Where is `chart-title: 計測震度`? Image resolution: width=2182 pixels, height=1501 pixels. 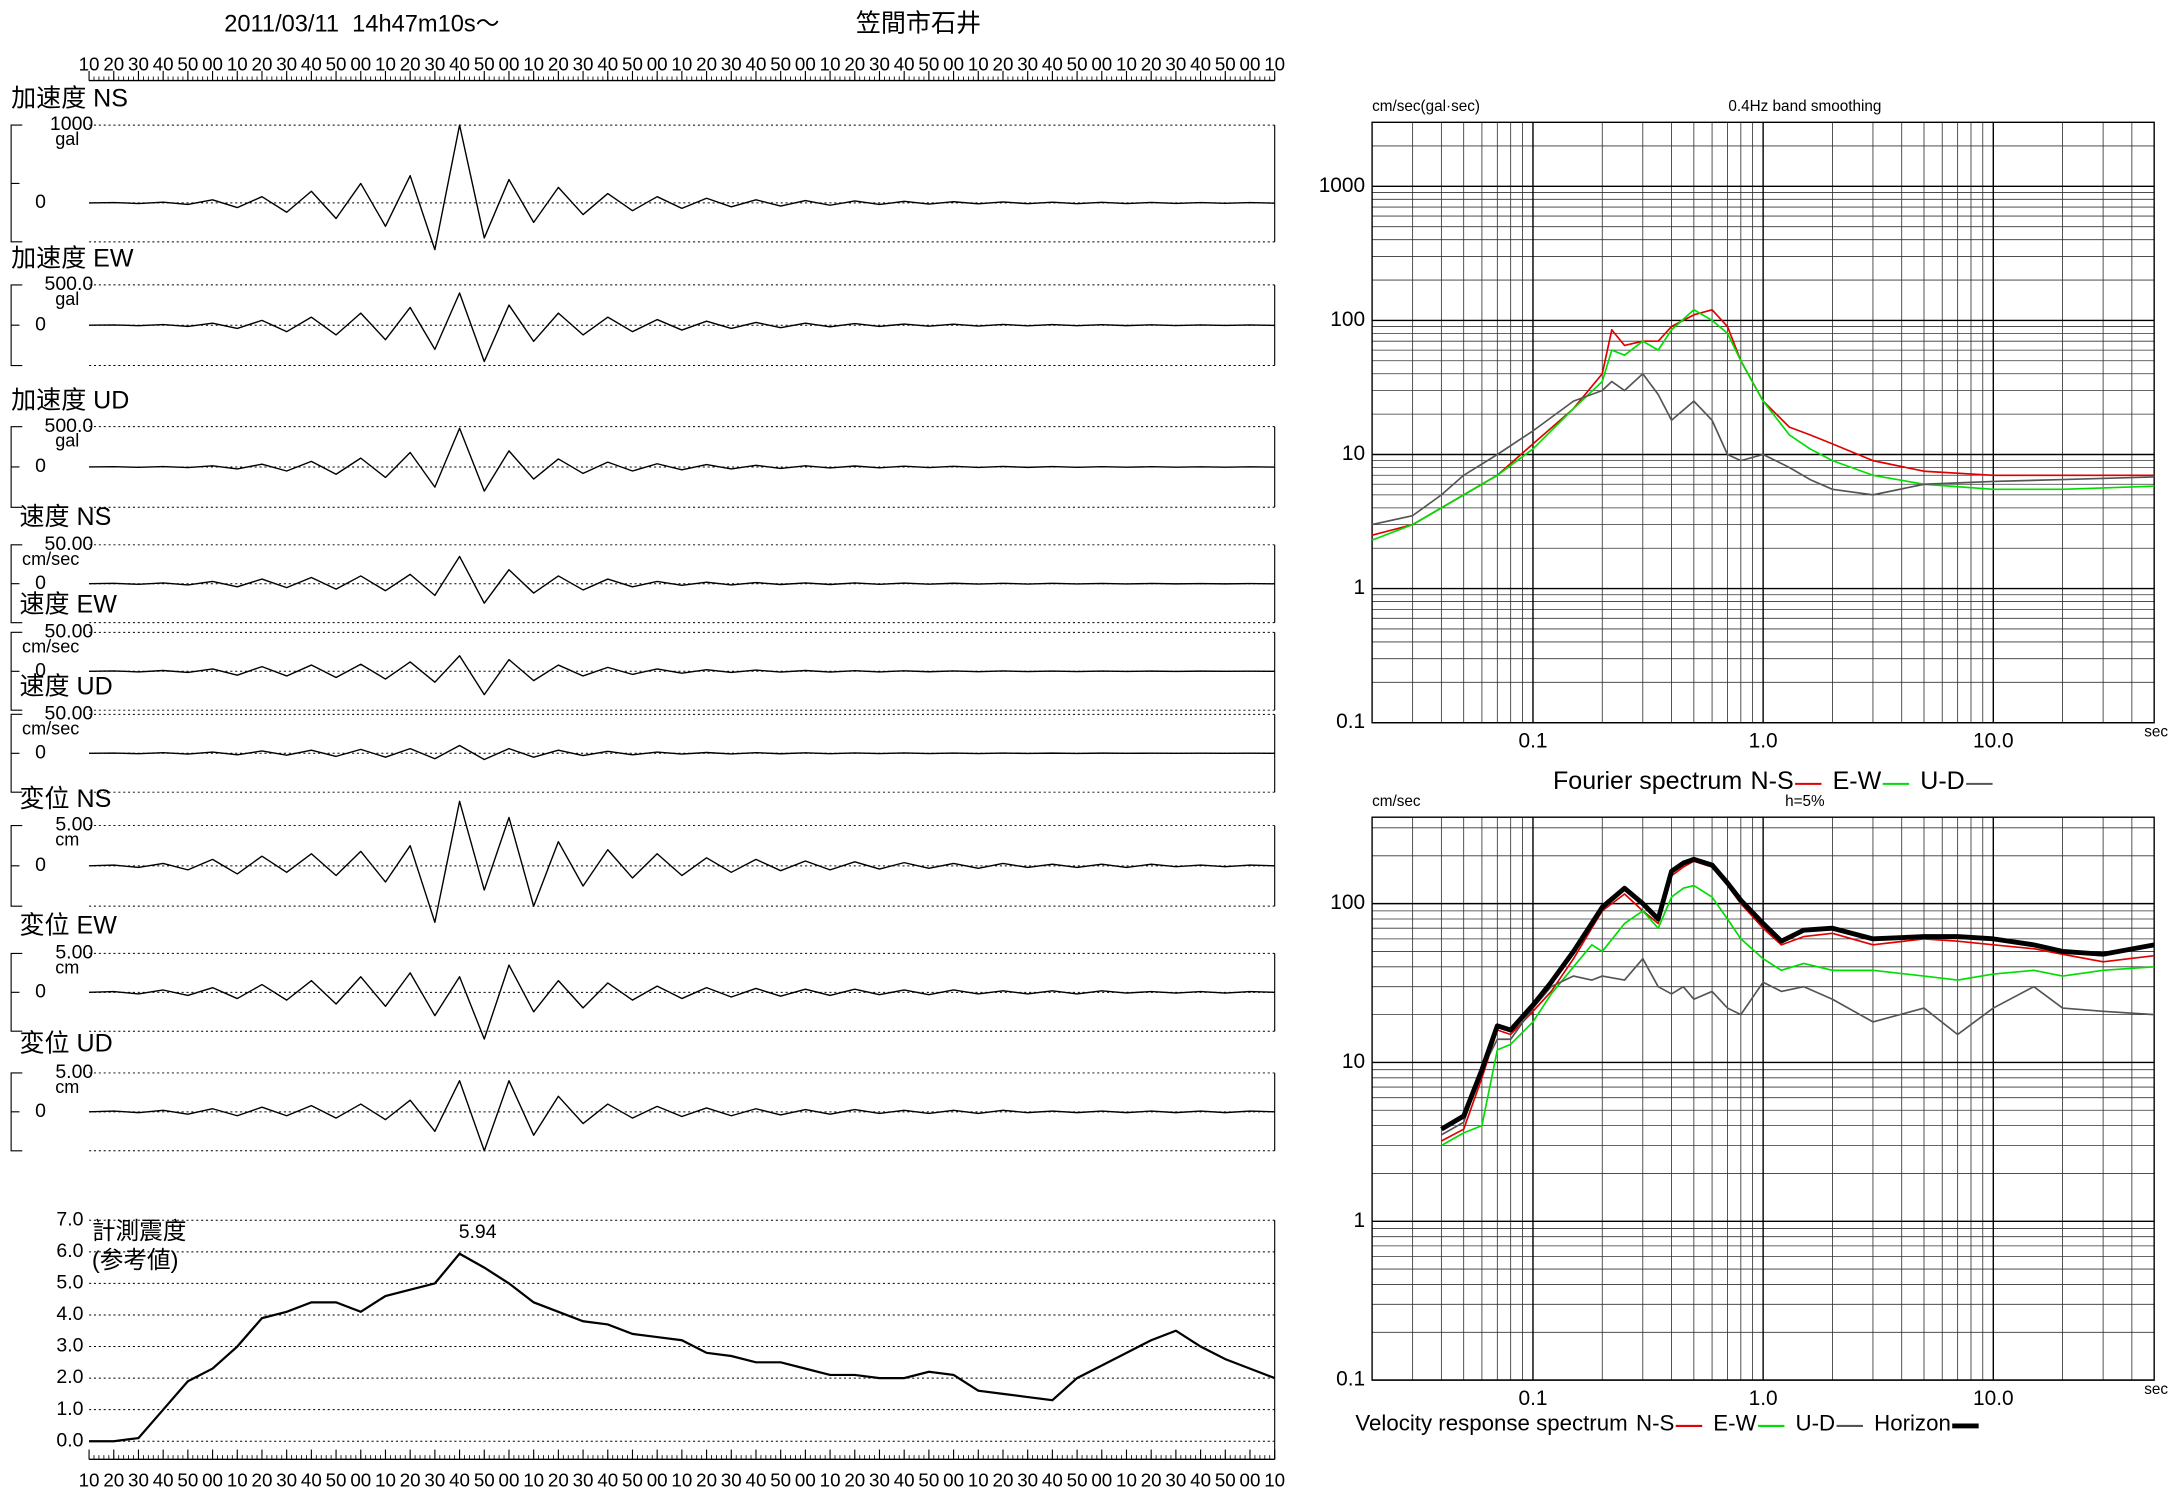
chart-title: 計測震度 is located at coordinates (139, 1231).